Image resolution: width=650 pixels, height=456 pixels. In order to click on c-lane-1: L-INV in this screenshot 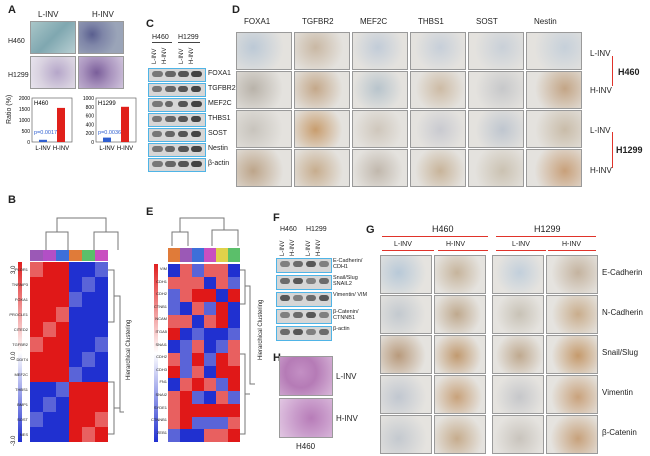, I will do `click(155, 56)`.